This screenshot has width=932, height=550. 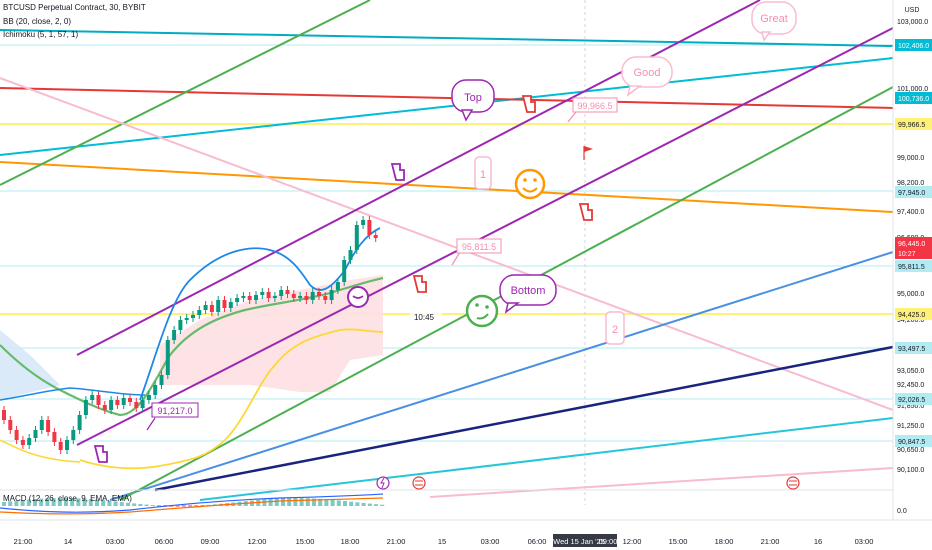 What do you see at coordinates (447, 98) in the screenshot?
I see `trendline-red` at bounding box center [447, 98].